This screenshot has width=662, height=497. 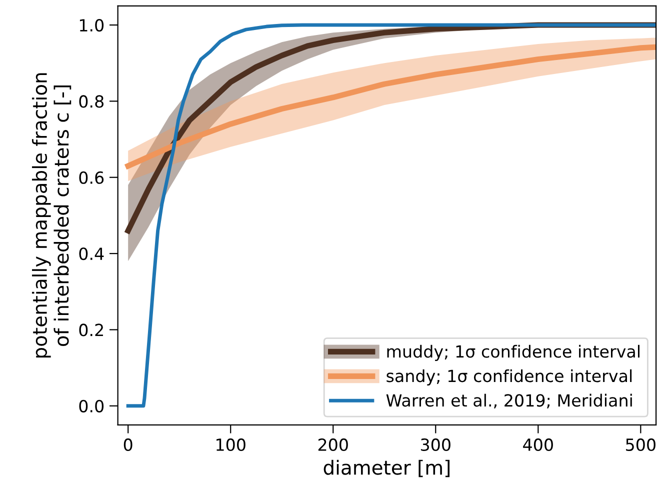 What do you see at coordinates (91, 254) in the screenshot?
I see `y-tick-label: 0.4` at bounding box center [91, 254].